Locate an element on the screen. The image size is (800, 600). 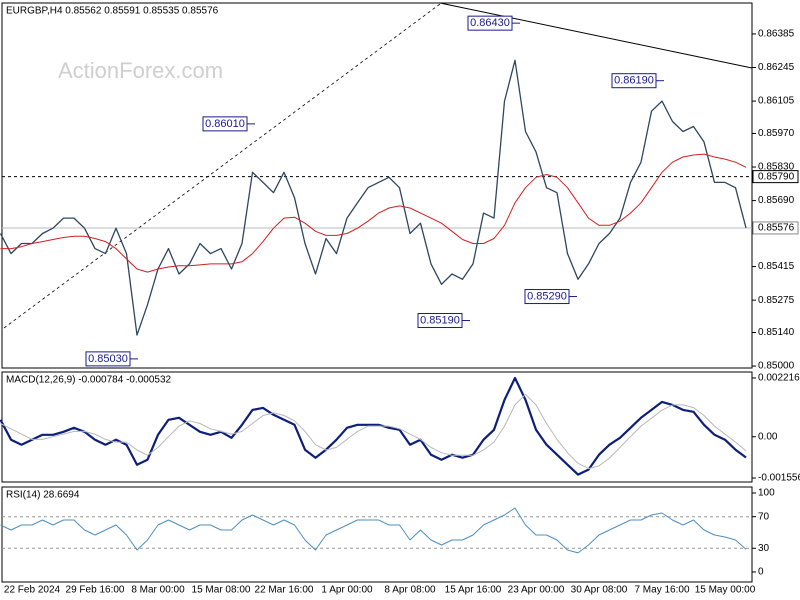
x-tick-label: 30 Apr 08:00 is located at coordinates (599, 590).